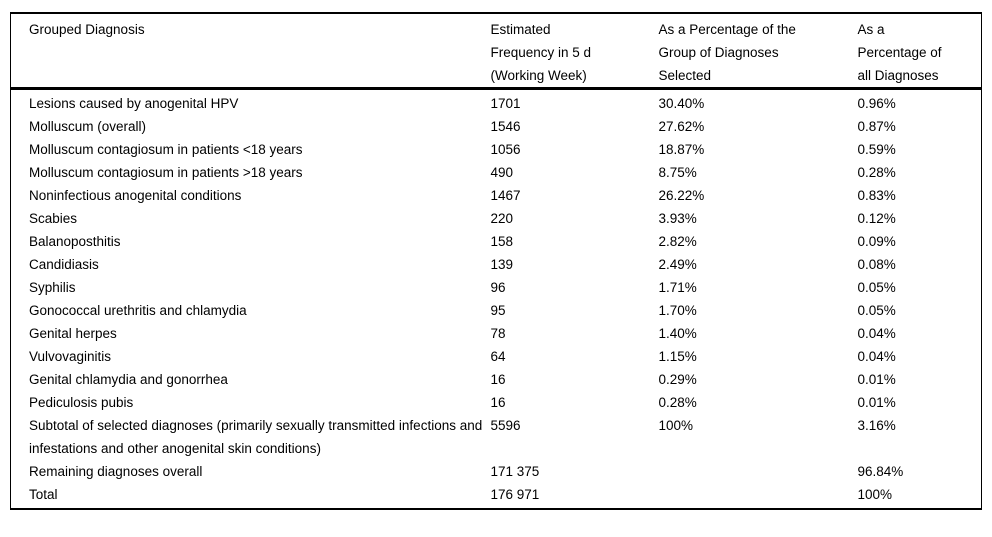 This screenshot has width=992, height=537. What do you see at coordinates (677, 310) in the screenshot?
I see `cell-pct-group: 1.70%` at bounding box center [677, 310].